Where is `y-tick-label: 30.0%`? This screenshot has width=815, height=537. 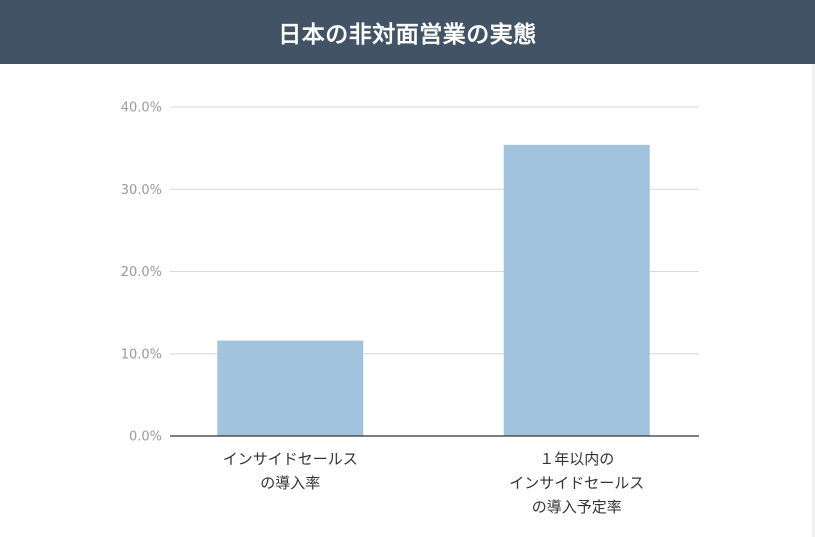 y-tick-label: 30.0% is located at coordinates (141, 190).